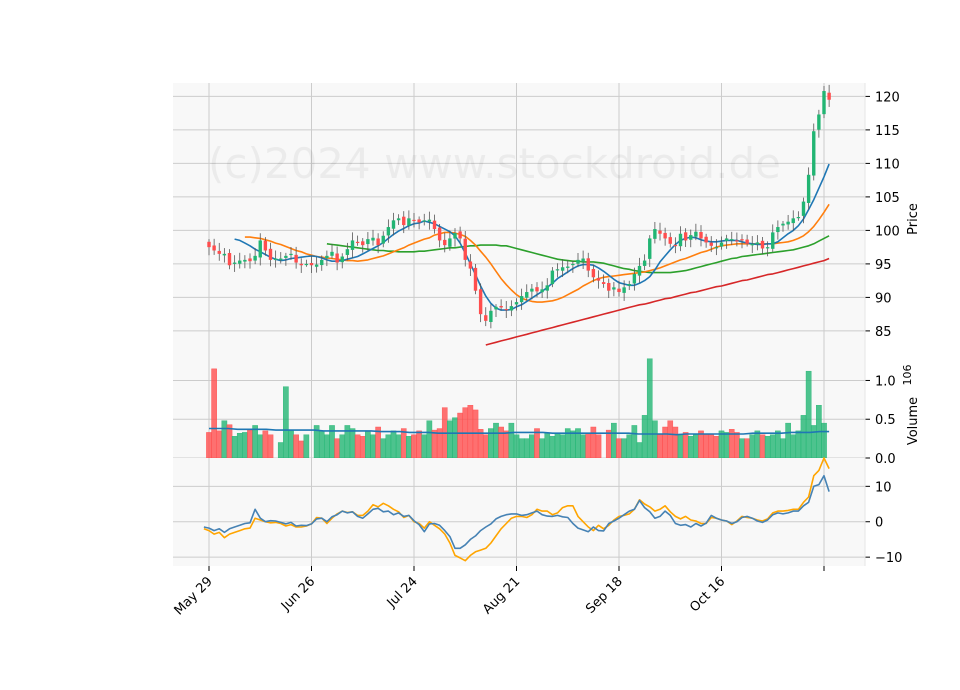 The image size is (960, 690). Describe the element at coordinates (913, 219) in the screenshot. I see `price-axis-label: Price` at that location.